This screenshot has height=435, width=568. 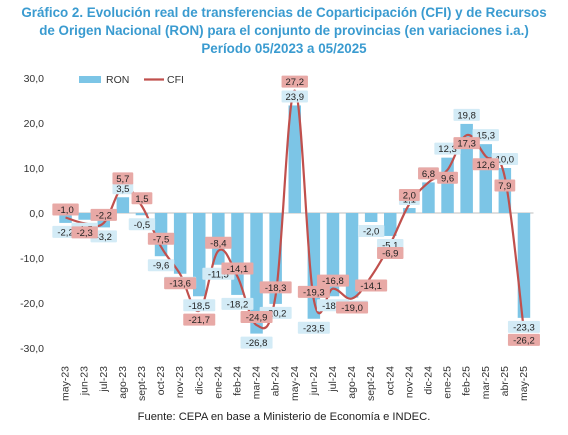 I want to click on ron-data-label: -3,2, so click(x=104, y=237).